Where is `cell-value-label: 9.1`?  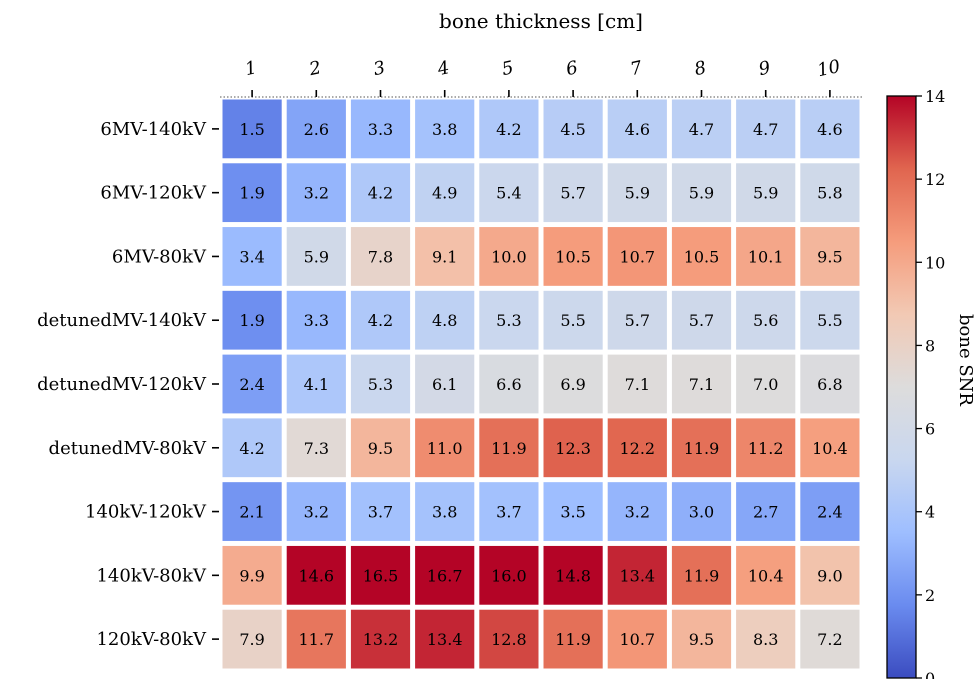
cell-value-label: 9.1 is located at coordinates (444, 256).